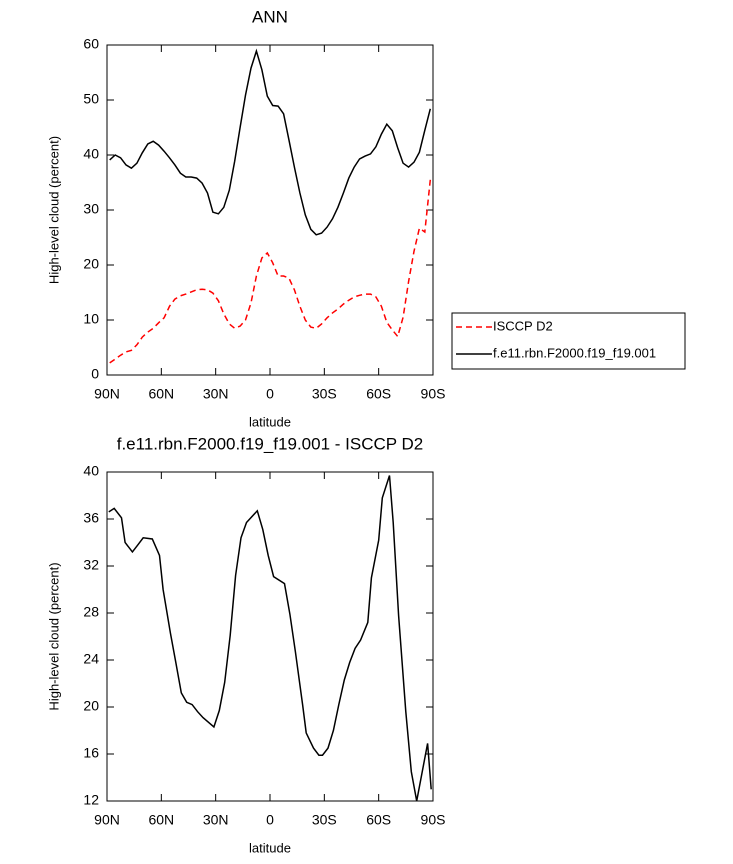 The width and height of the screenshot is (733, 864). Describe the element at coordinates (91, 209) in the screenshot. I see `y-tick-label: 30` at that location.